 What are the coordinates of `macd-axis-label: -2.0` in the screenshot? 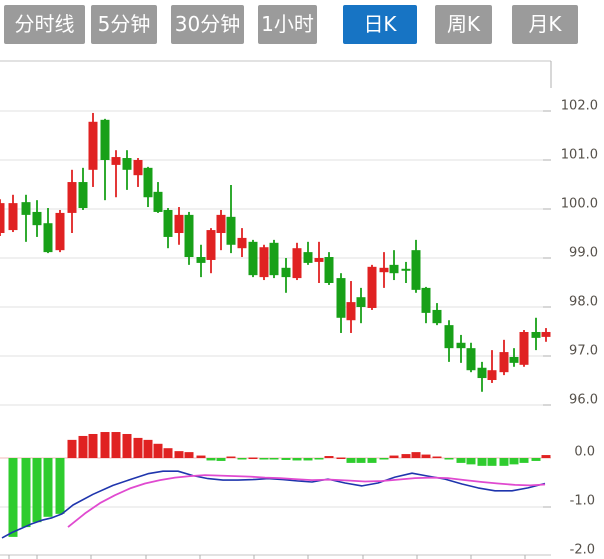 It's located at (582, 550).